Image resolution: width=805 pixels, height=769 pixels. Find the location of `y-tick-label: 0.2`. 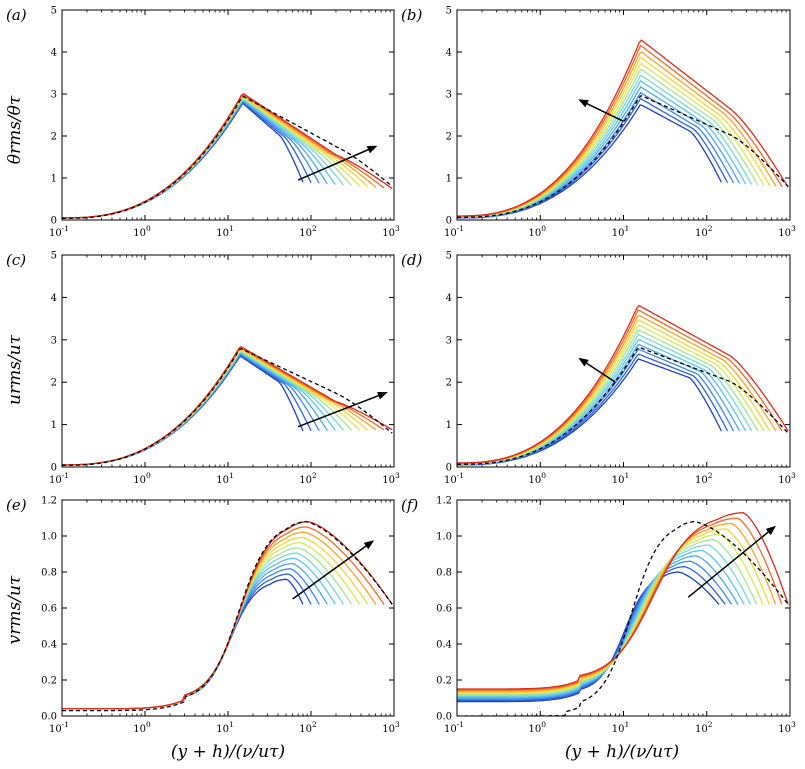

y-tick-label: 0.2 is located at coordinates (49, 681).